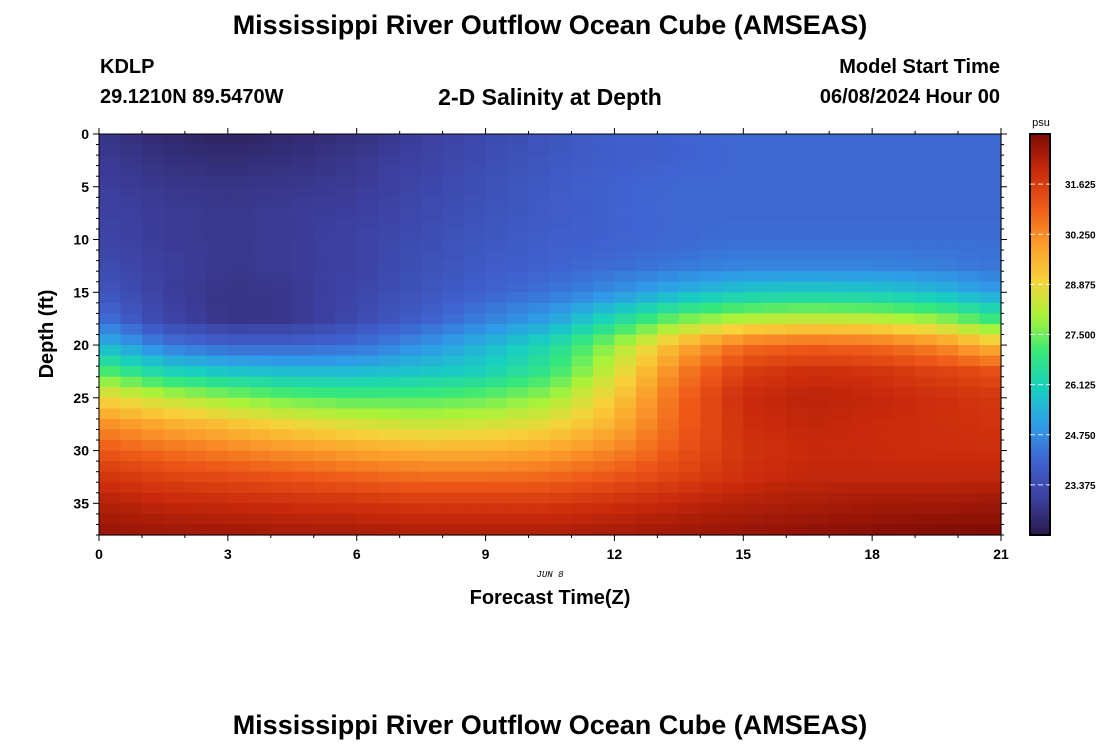  Describe the element at coordinates (127, 67) in the screenshot. I see `station-id: KDLP` at that location.